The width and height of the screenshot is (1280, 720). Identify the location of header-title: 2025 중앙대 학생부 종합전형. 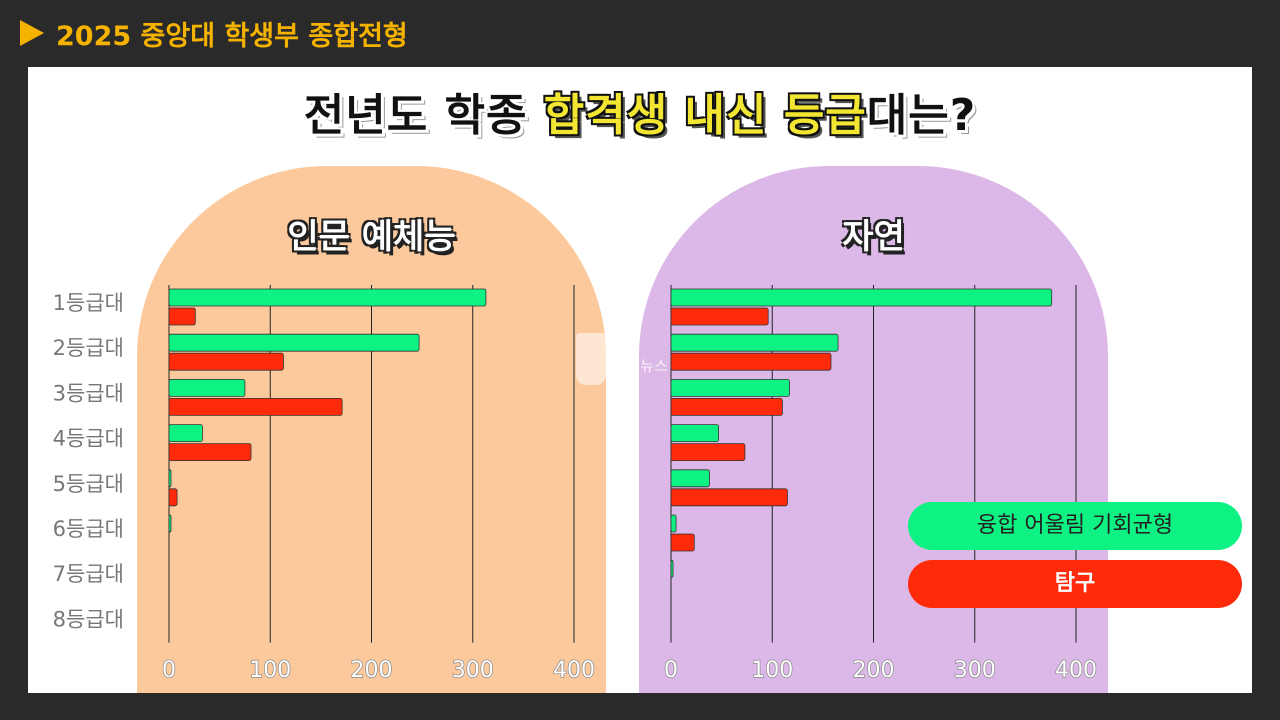
(232, 36).